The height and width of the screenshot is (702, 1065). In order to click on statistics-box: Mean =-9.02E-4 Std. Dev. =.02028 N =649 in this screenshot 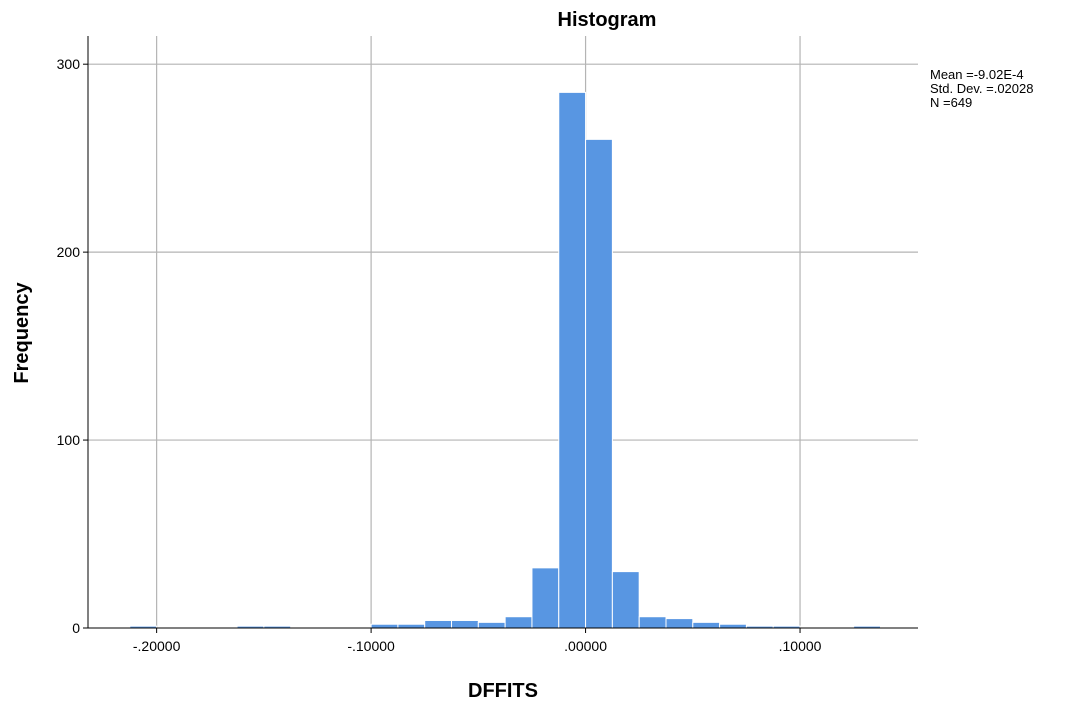, I will do `click(981, 89)`.